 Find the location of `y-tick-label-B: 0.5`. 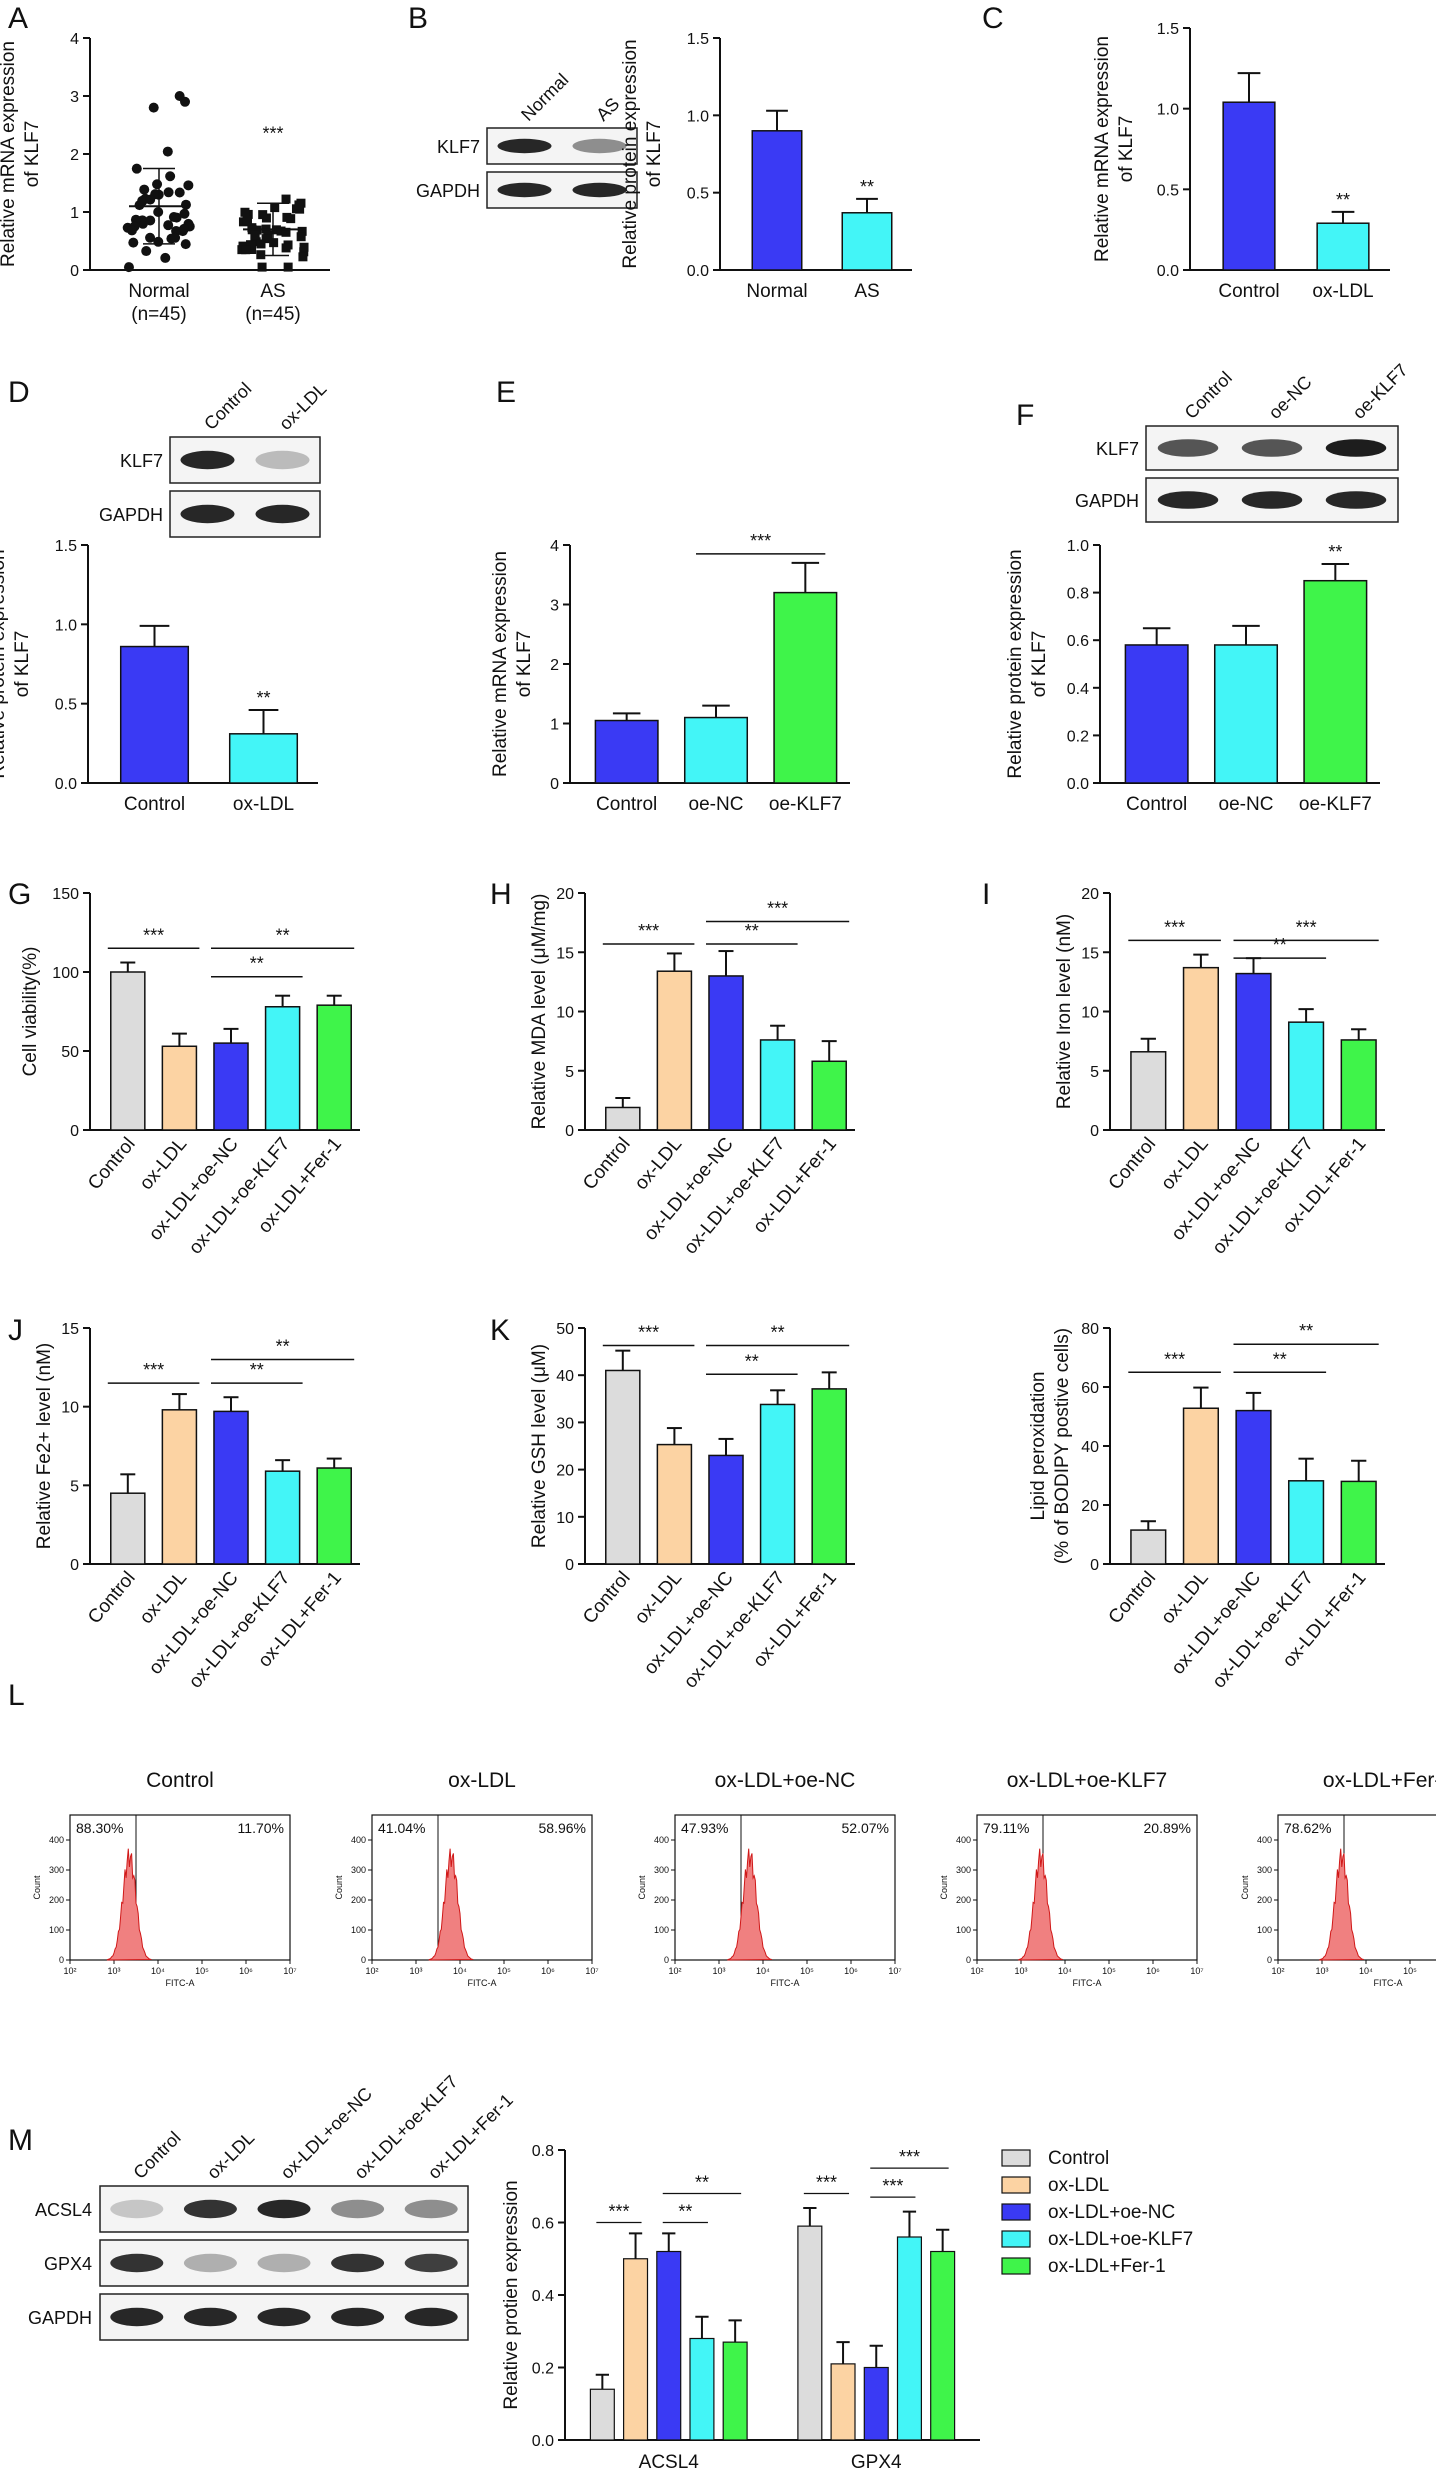

y-tick-label-B: 0.5 is located at coordinates (698, 194).